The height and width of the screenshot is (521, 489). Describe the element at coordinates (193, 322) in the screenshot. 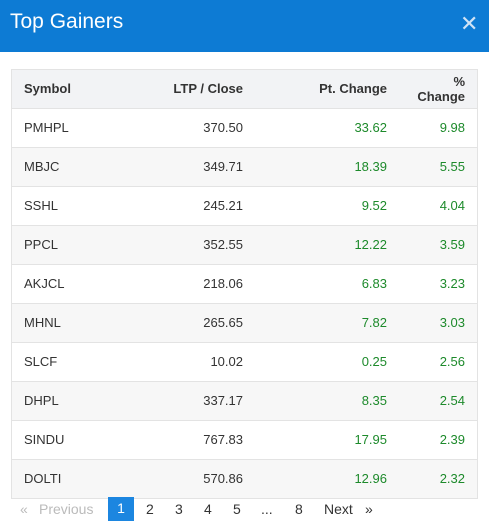

I see `cell-ltp: 265.65` at that location.